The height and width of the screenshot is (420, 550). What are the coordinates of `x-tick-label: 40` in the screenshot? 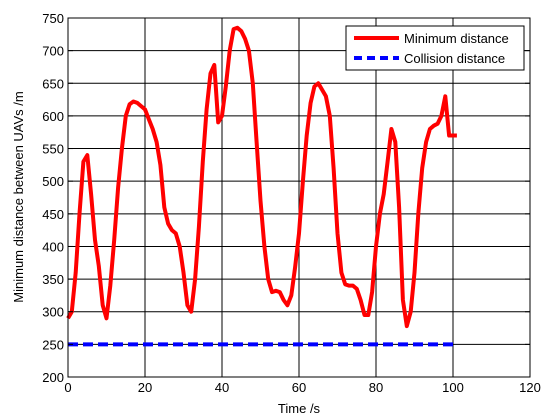 It's located at (222, 387).